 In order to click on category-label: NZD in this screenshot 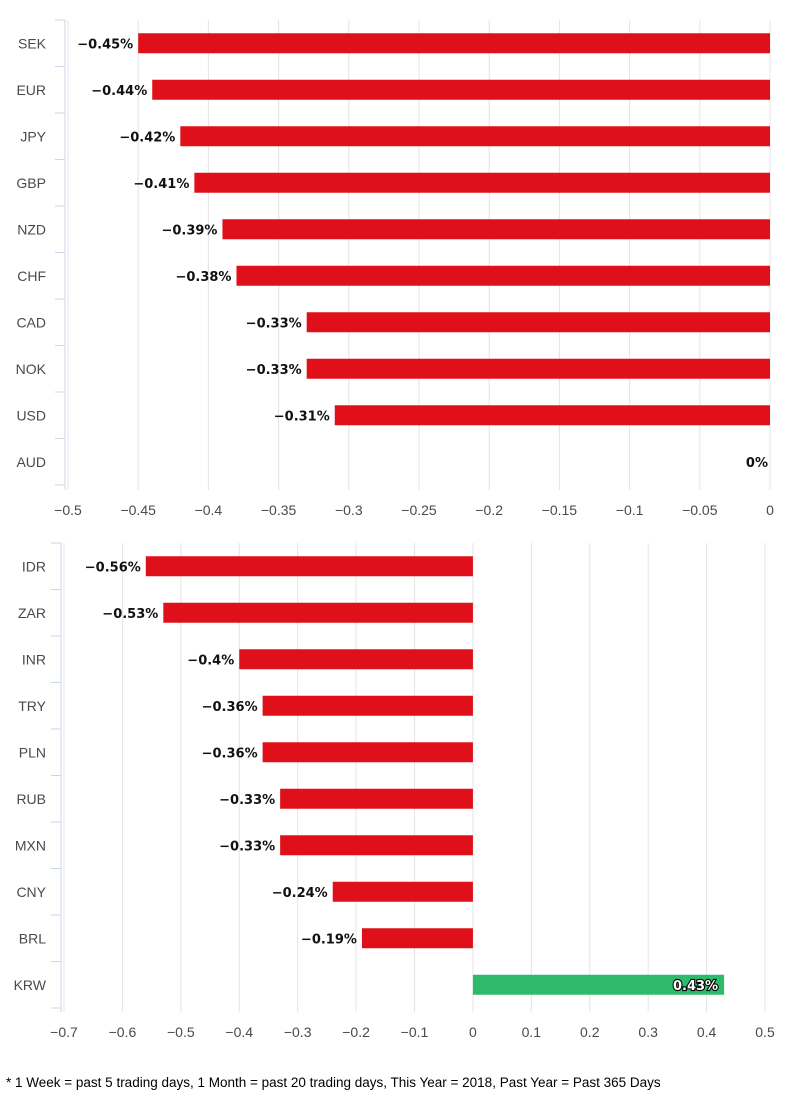, I will do `click(31, 229)`.